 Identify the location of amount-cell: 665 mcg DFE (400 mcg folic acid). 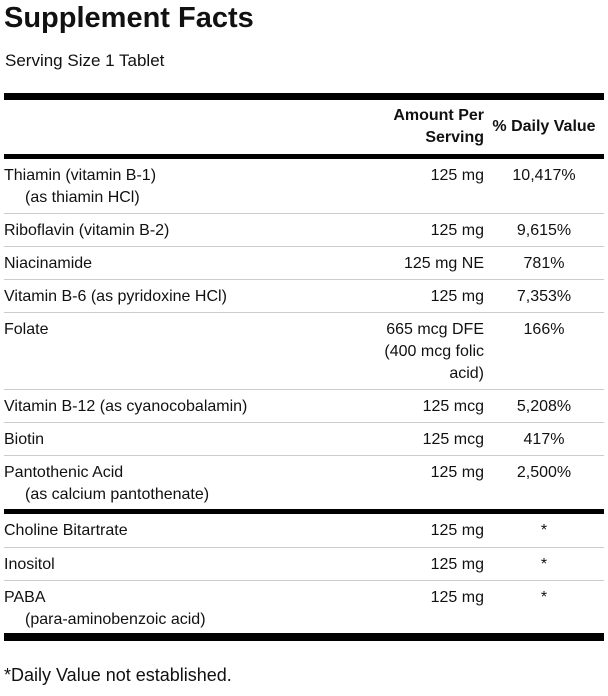
(428, 354).